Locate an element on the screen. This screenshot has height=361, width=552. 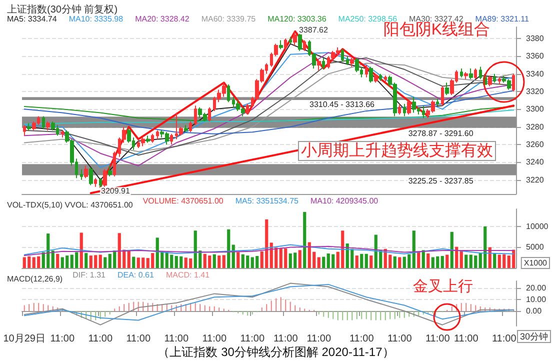
text: MA10: 3335.98 is located at coordinates (96, 19).